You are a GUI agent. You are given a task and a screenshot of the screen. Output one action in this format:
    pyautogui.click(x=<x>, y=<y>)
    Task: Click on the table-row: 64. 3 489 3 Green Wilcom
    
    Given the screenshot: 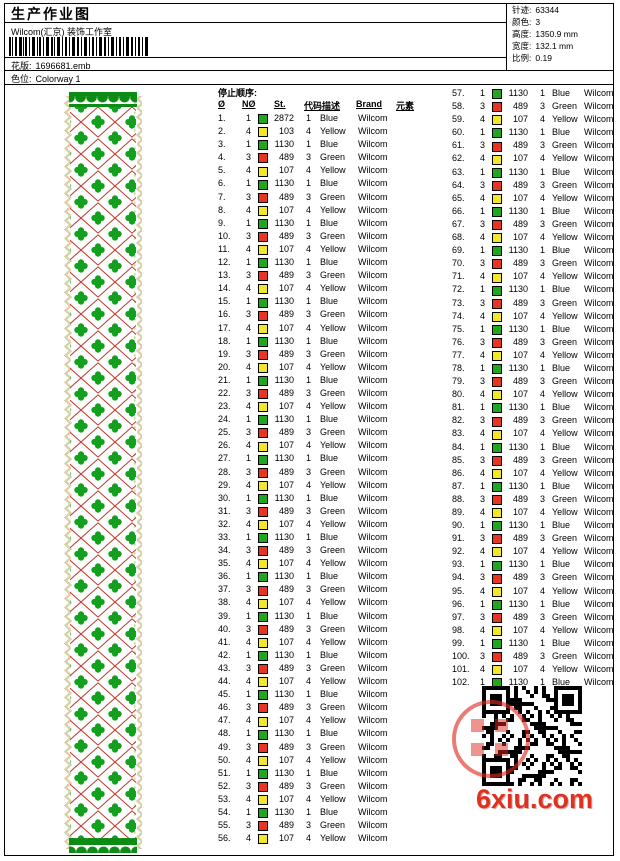 What is the action you would take?
    pyautogui.click(x=536, y=185)
    